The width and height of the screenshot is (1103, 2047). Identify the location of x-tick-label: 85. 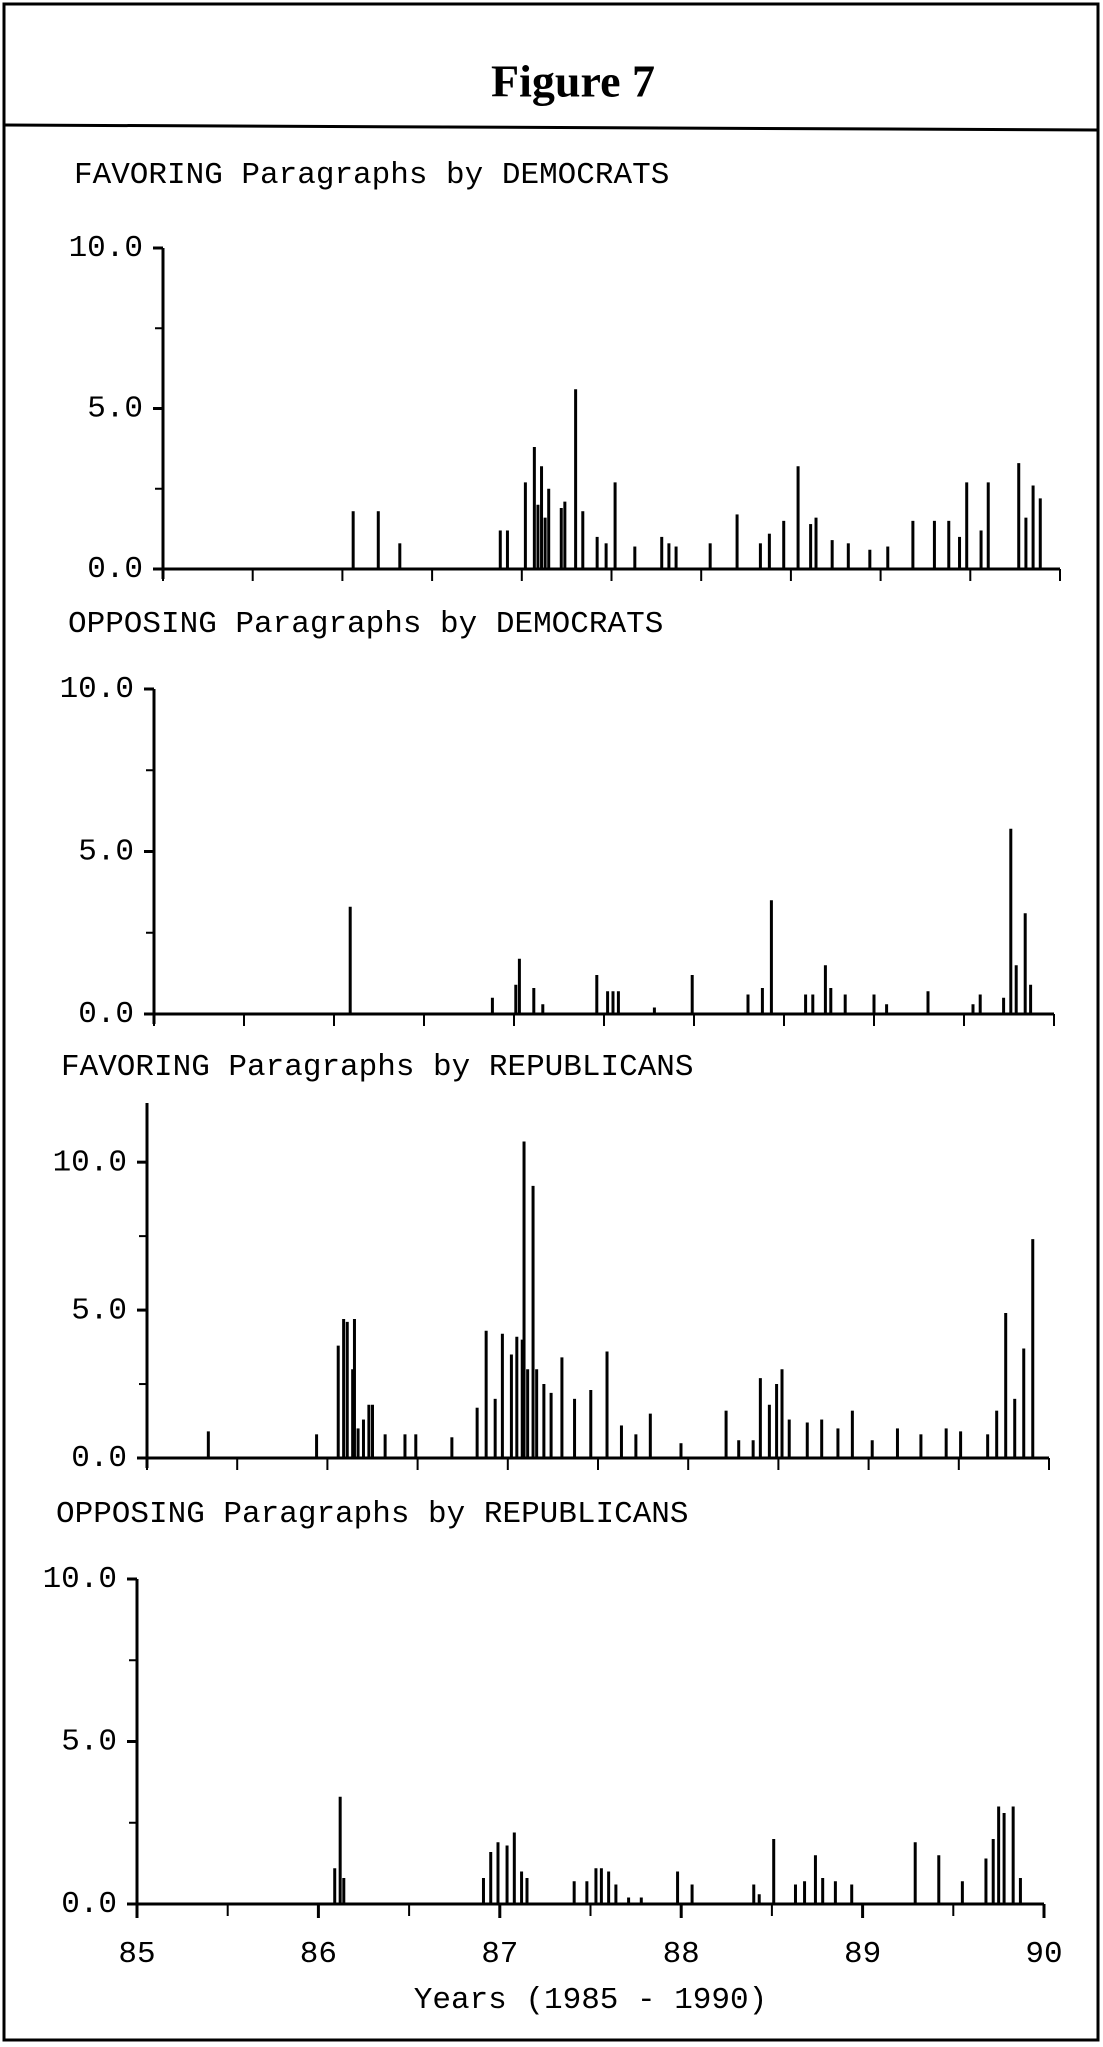
(136, 1954).